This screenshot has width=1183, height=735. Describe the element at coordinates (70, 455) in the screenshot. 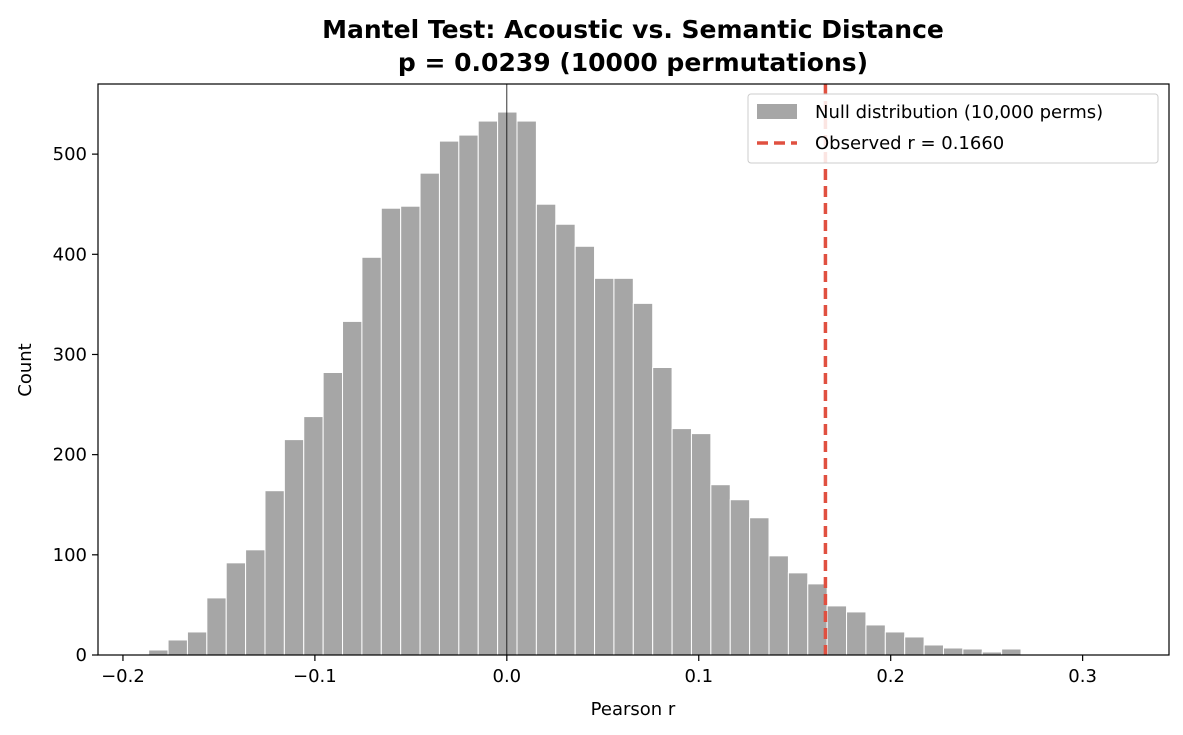

I see `y-tick-label: 200` at that location.